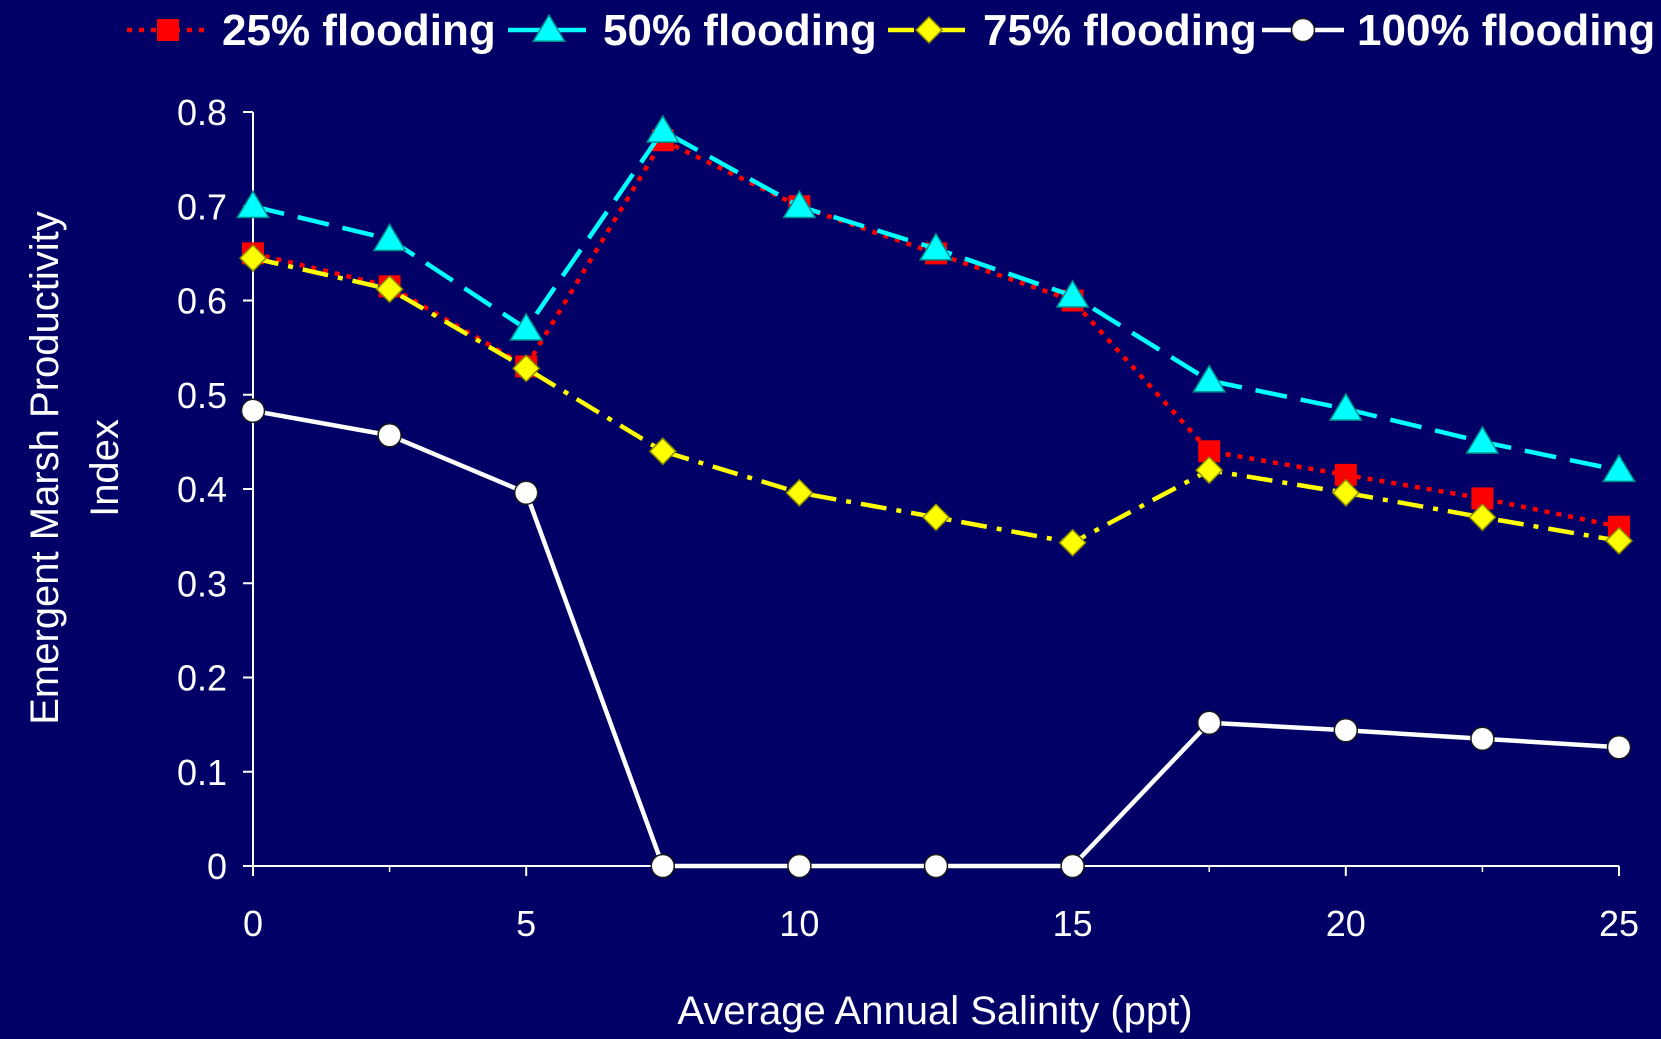  What do you see at coordinates (526, 923) in the screenshot?
I see `x-tick-label: 5` at bounding box center [526, 923].